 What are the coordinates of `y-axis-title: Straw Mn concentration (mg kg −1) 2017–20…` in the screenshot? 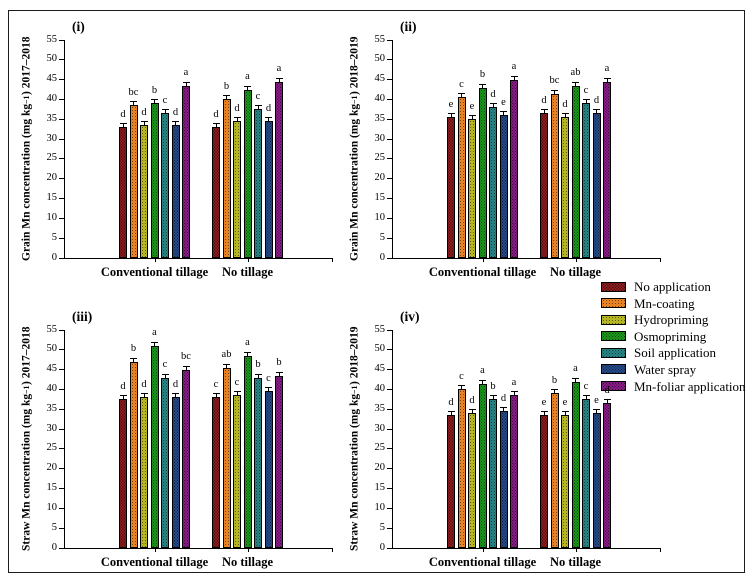 It's located at (27, 439).